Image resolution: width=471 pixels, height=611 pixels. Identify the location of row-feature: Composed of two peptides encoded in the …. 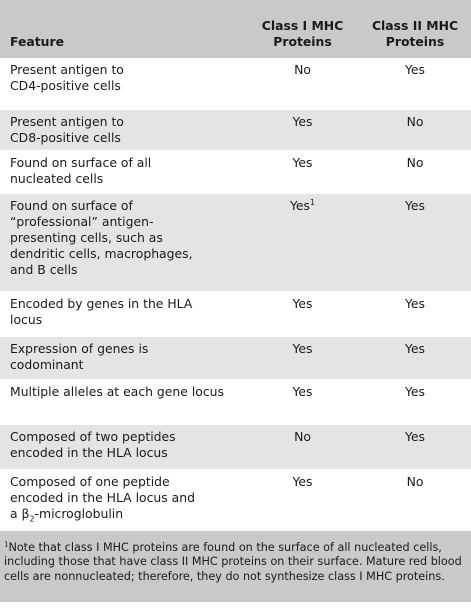
(93, 444).